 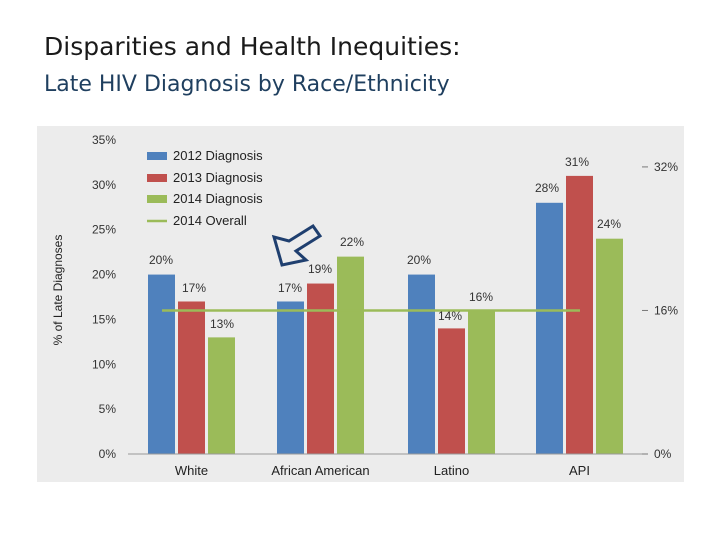 I want to click on data-label: 28%, so click(x=547, y=188).